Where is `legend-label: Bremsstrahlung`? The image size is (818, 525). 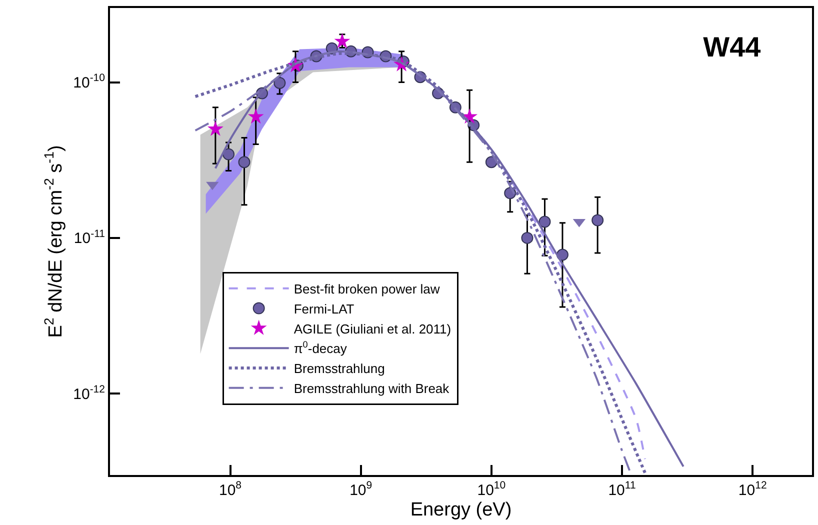 legend-label: Bremsstrahlung is located at coordinates (339, 368).